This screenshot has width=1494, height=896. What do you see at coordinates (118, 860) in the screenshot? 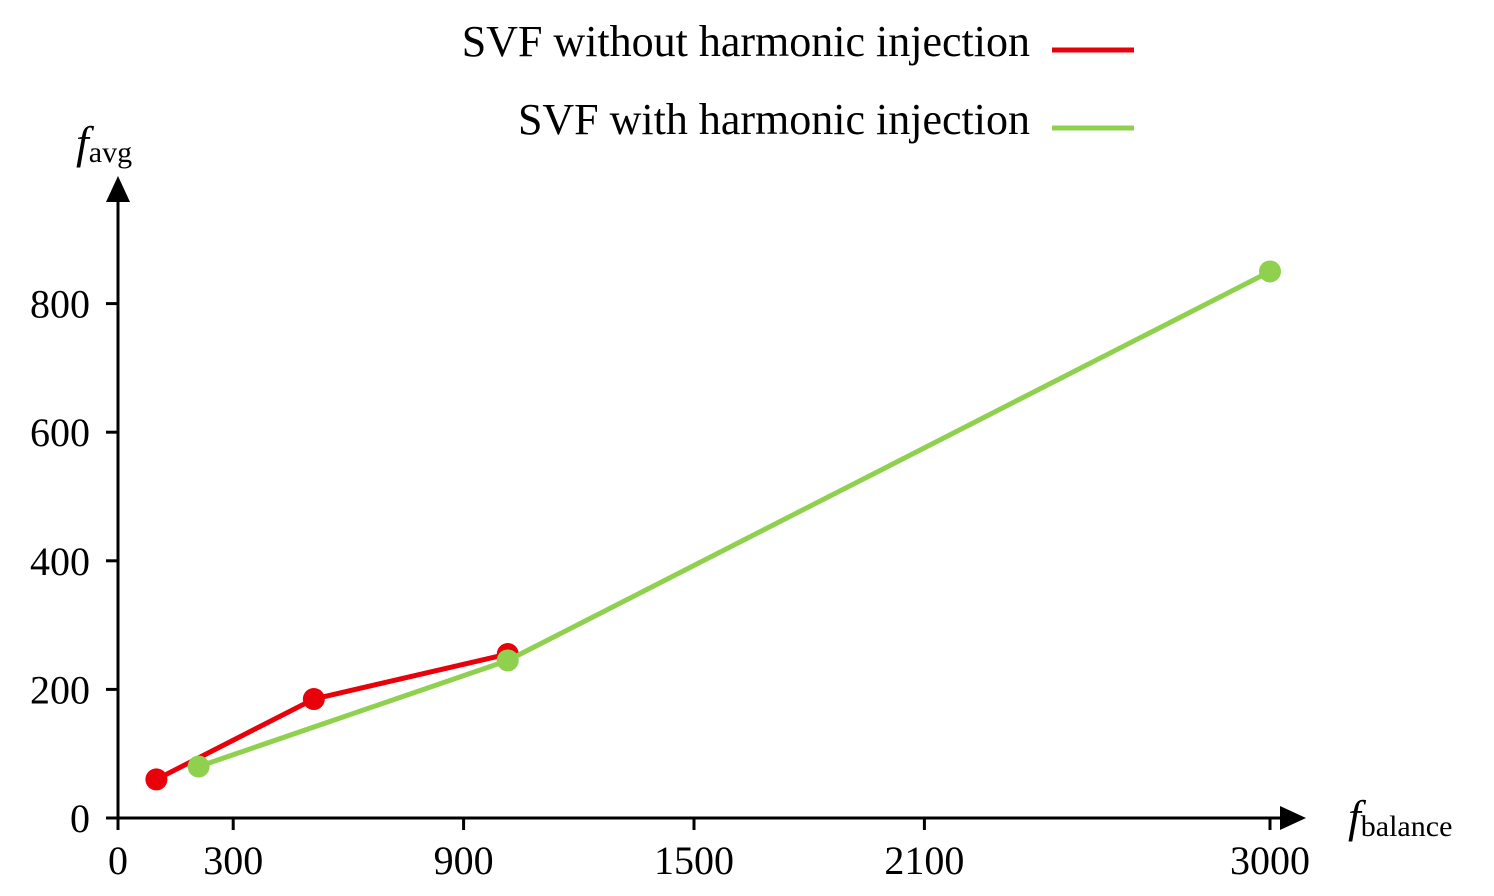
I see `x-origin-label: 0` at bounding box center [118, 860].